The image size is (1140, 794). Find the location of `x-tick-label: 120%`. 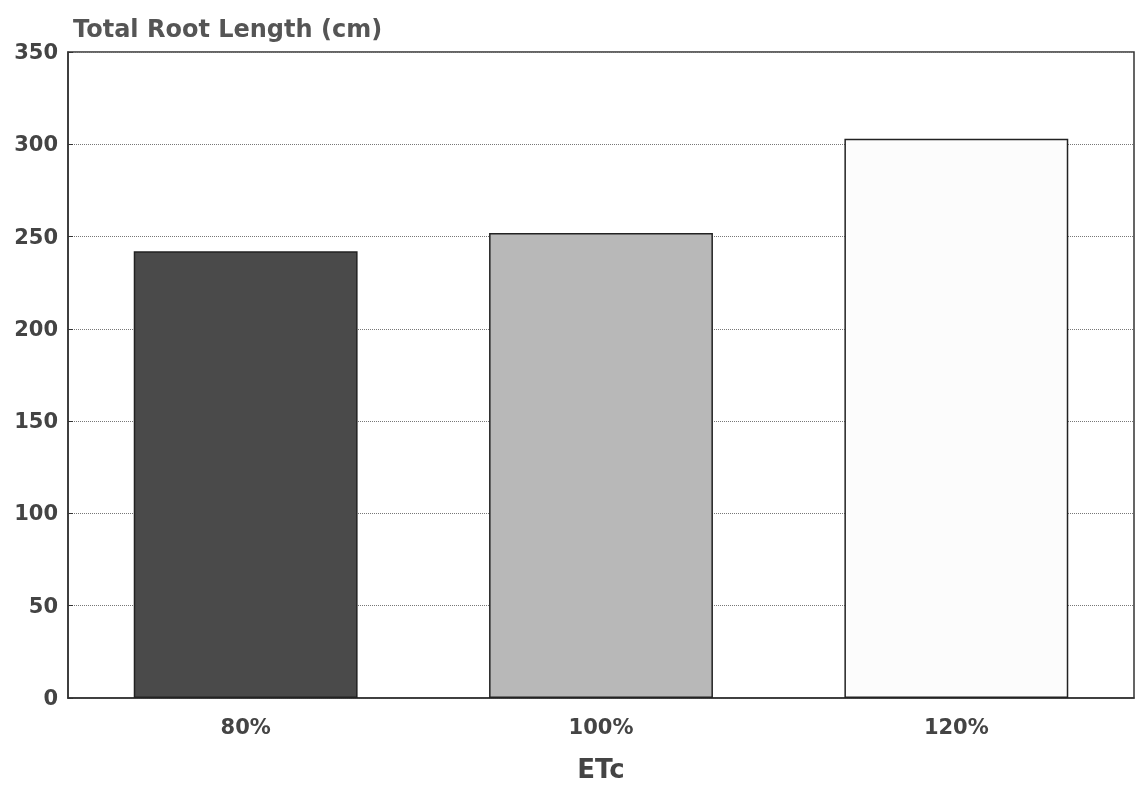

x-tick-label: 120% is located at coordinates (956, 726).